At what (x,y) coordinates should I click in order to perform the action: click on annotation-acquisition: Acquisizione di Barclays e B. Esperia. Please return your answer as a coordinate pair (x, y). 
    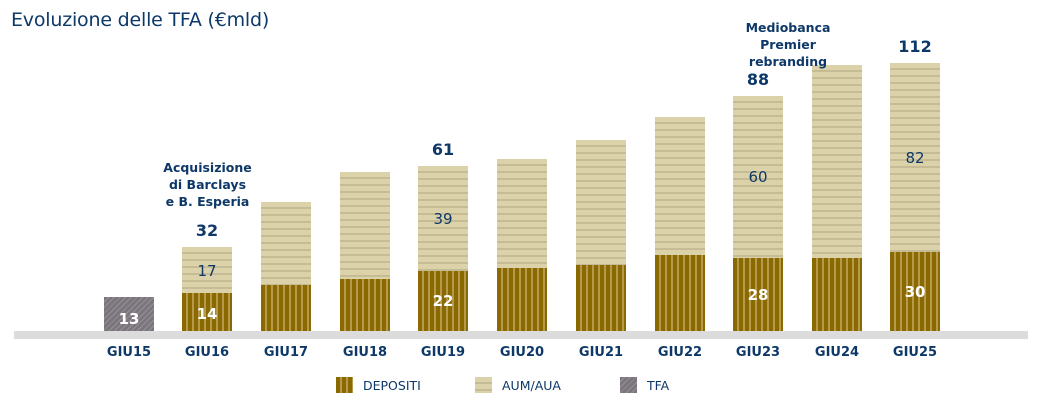
    Looking at the image, I should click on (207, 184).